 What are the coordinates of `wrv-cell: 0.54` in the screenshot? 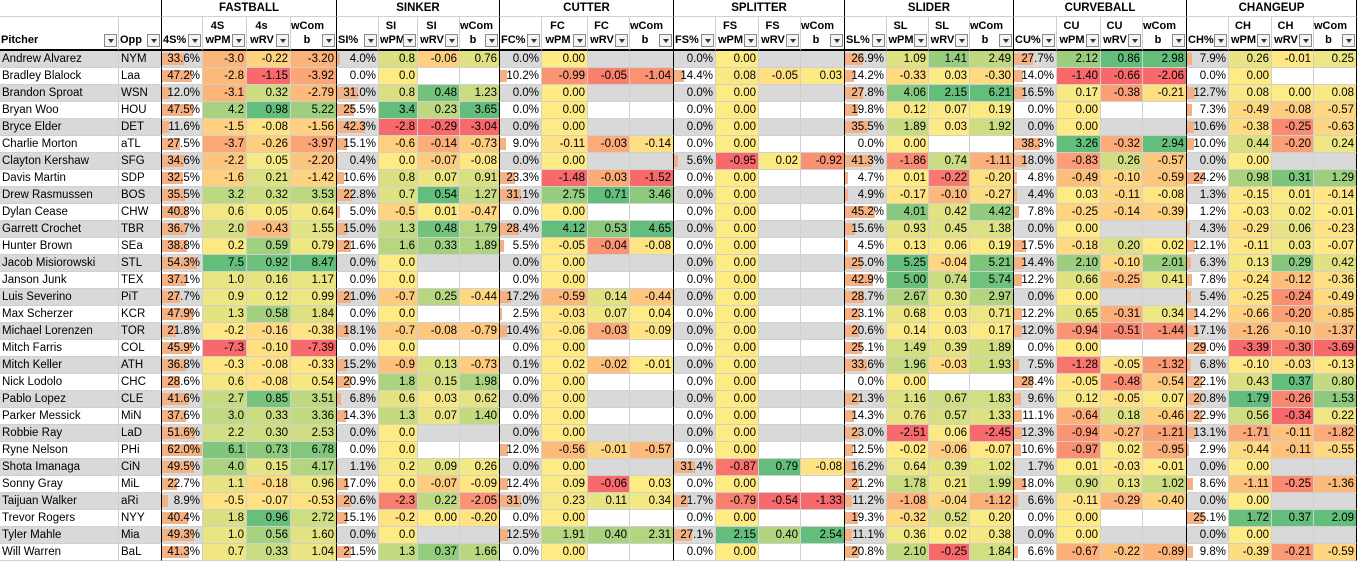 It's located at (439, 195).